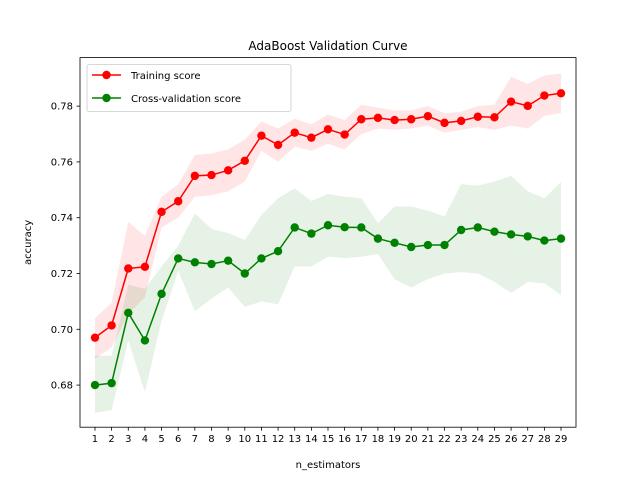 The height and width of the screenshot is (480, 640). Describe the element at coordinates (444, 439) in the screenshot. I see `x-tick-label: 22` at that location.